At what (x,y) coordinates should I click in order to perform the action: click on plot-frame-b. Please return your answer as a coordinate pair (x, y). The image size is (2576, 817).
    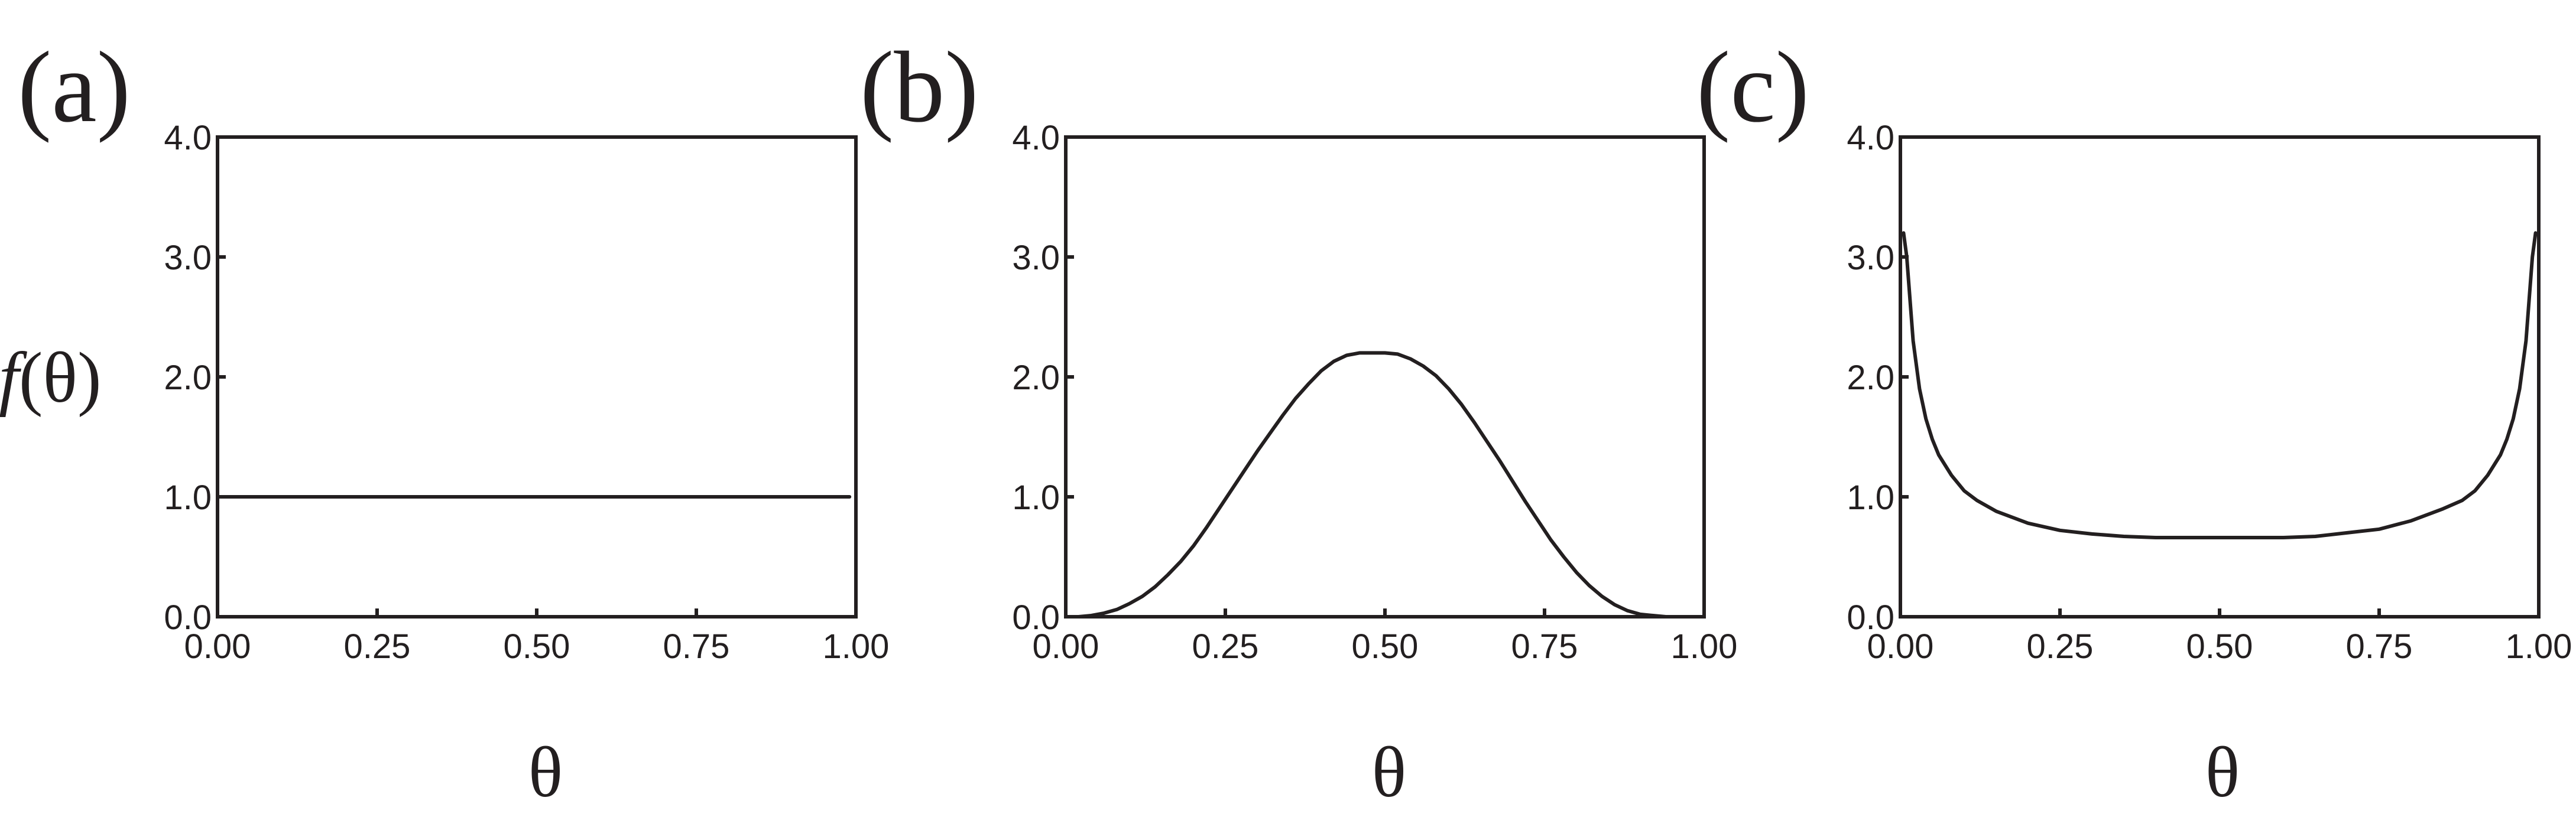
    Looking at the image, I should click on (1385, 377).